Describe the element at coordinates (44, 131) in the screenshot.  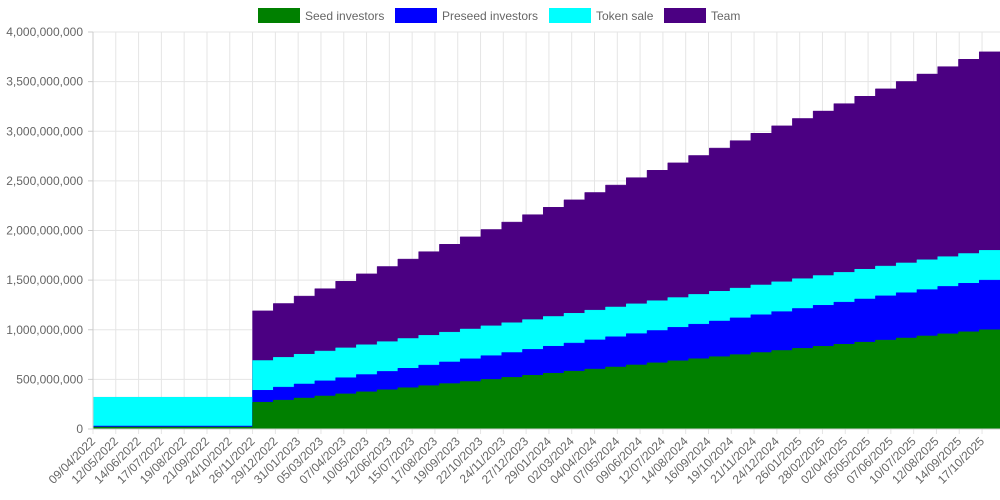
I see `y-tick-label: 3,000,000,000` at that location.